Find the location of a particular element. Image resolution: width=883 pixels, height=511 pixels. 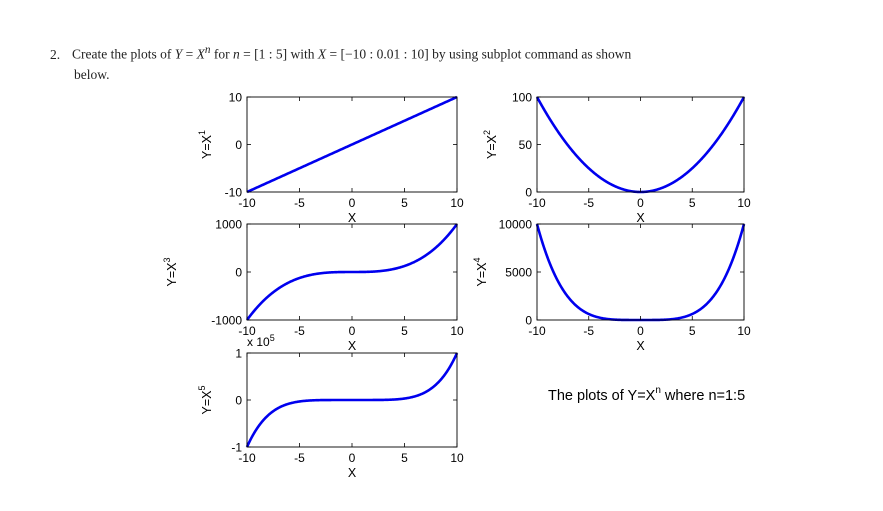

y-axis-label: Y=X3 is located at coordinates (170, 272).